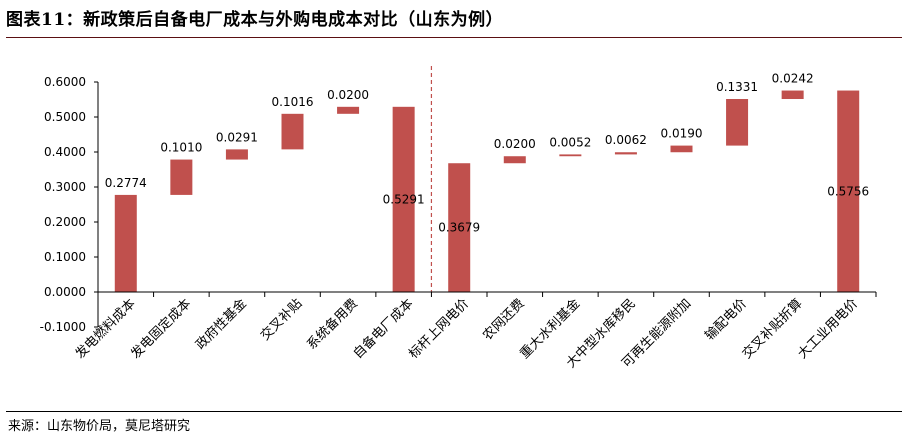 Image resolution: width=904 pixels, height=440 pixels. I want to click on data-label: 0.0062, so click(626, 140).